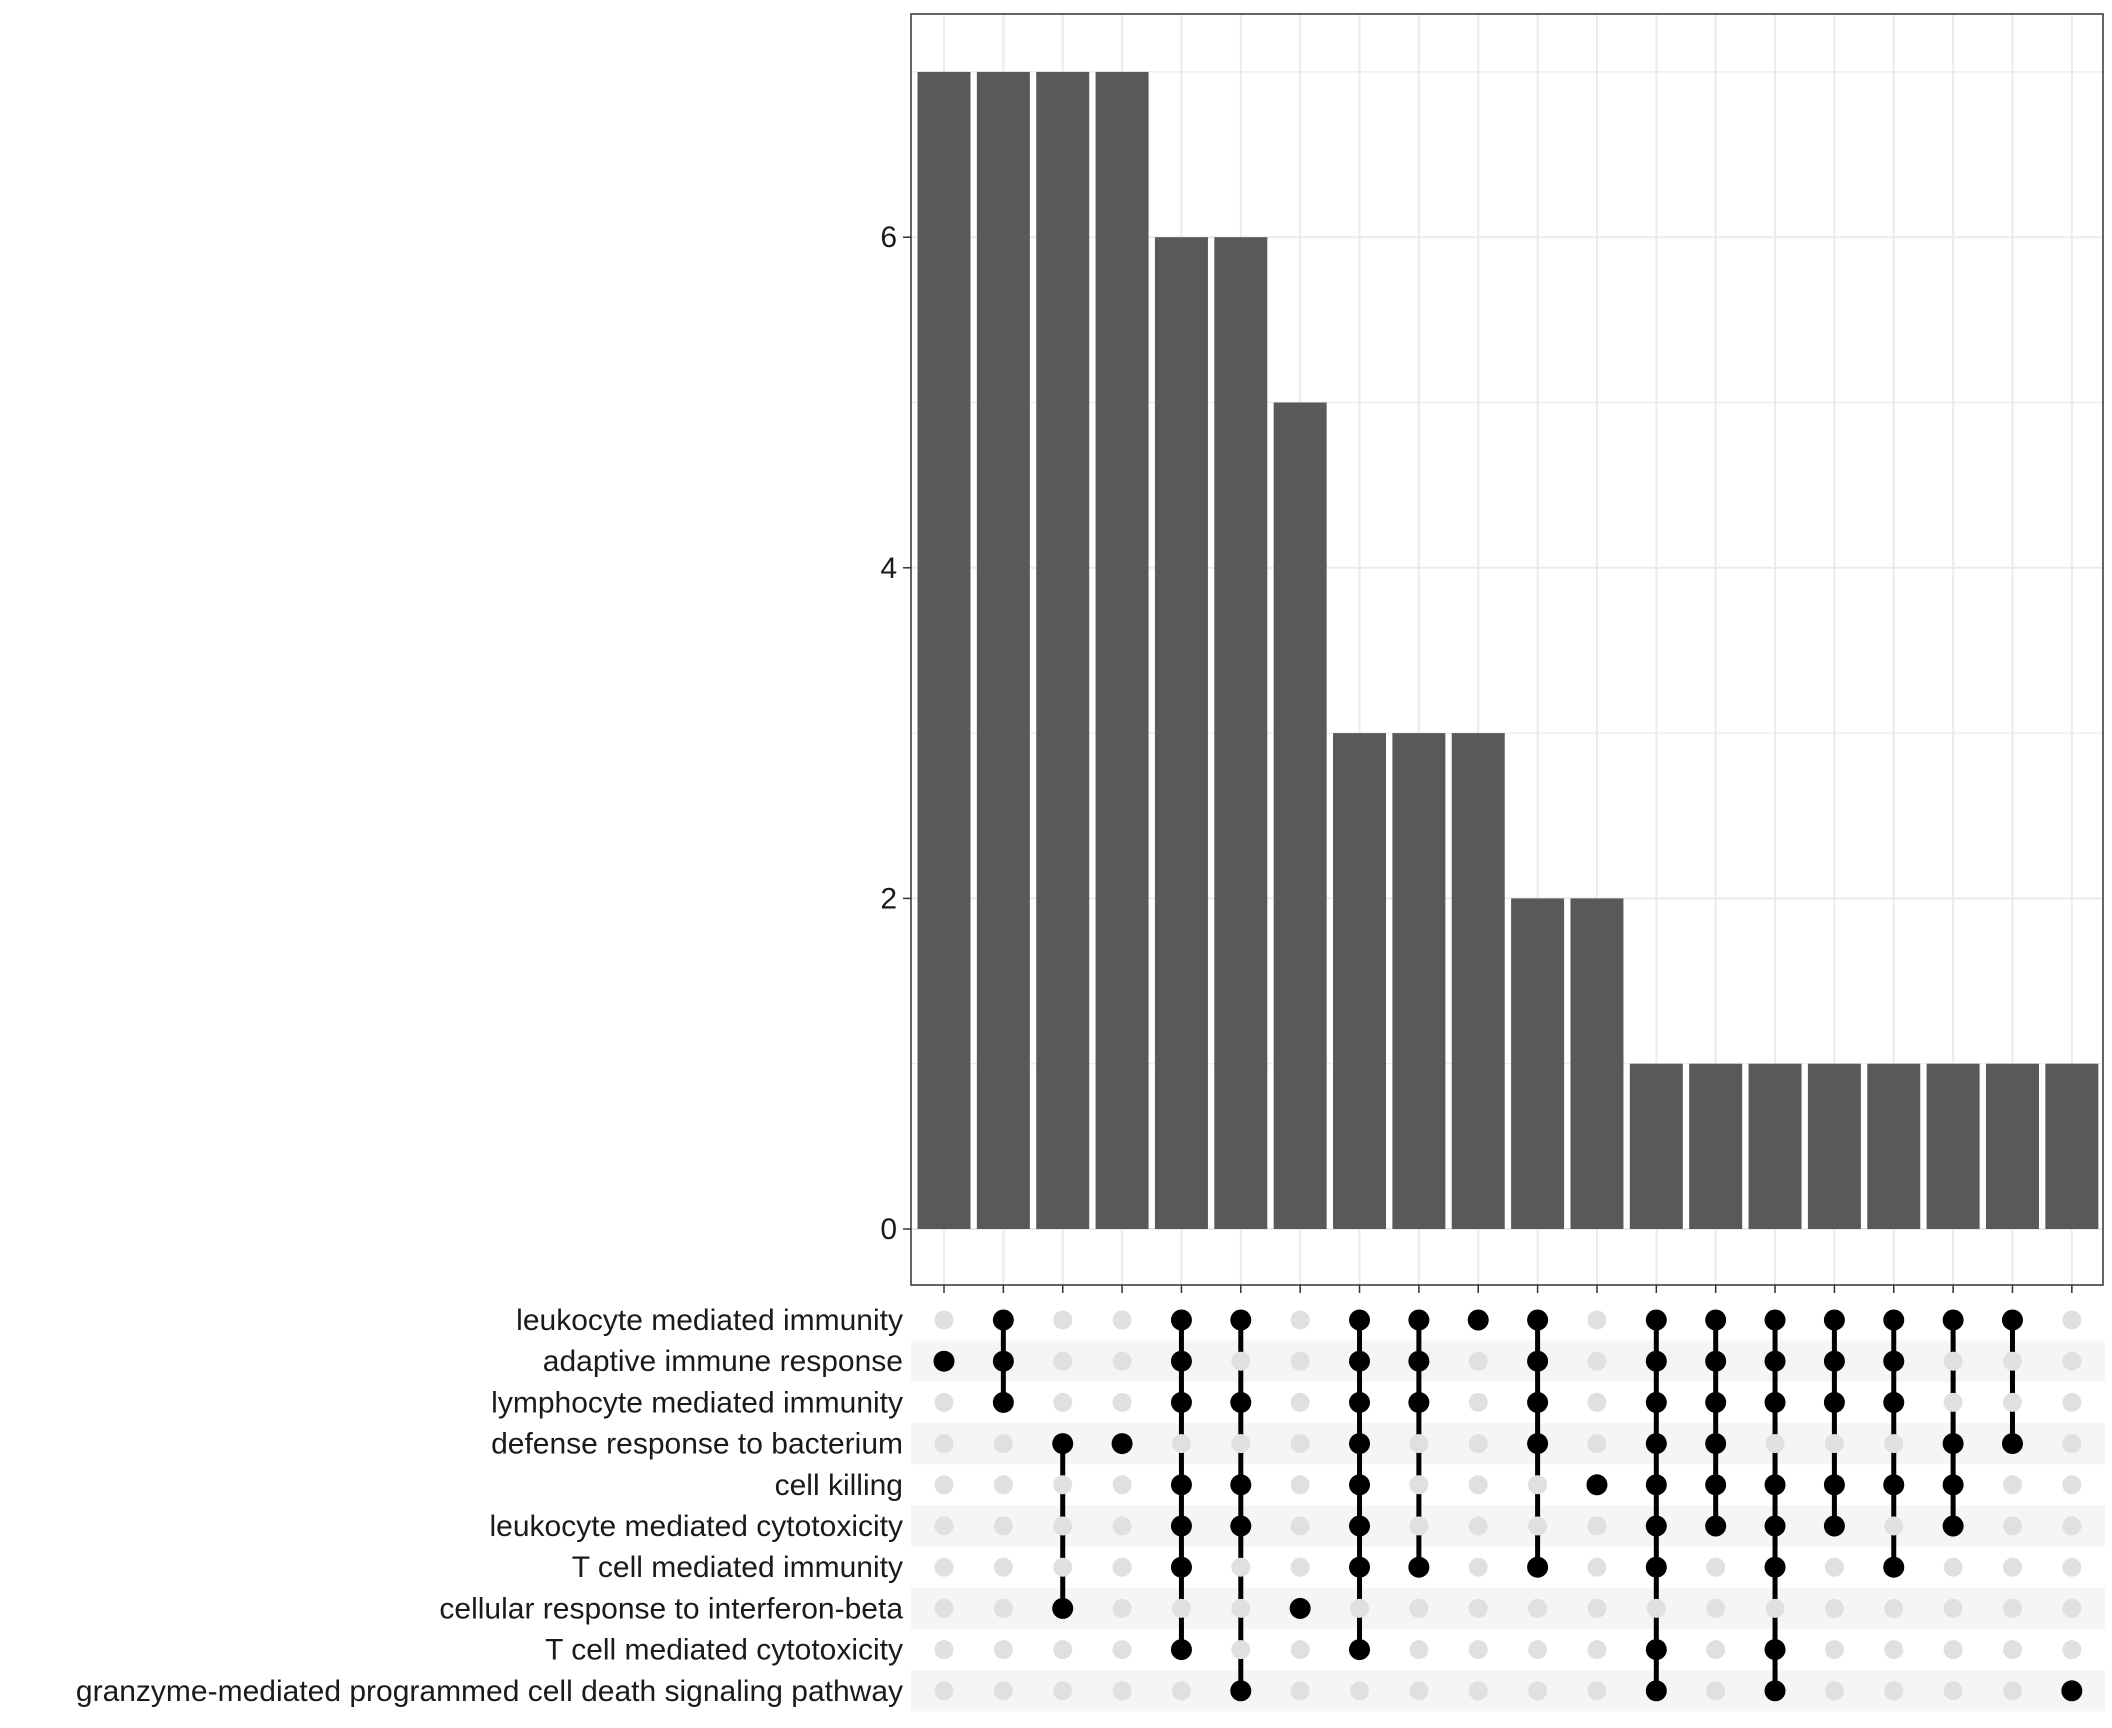 This screenshot has height=1728, width=2112. What do you see at coordinates (723, 1361) in the screenshot?
I see `set-label: adaptive immune response` at bounding box center [723, 1361].